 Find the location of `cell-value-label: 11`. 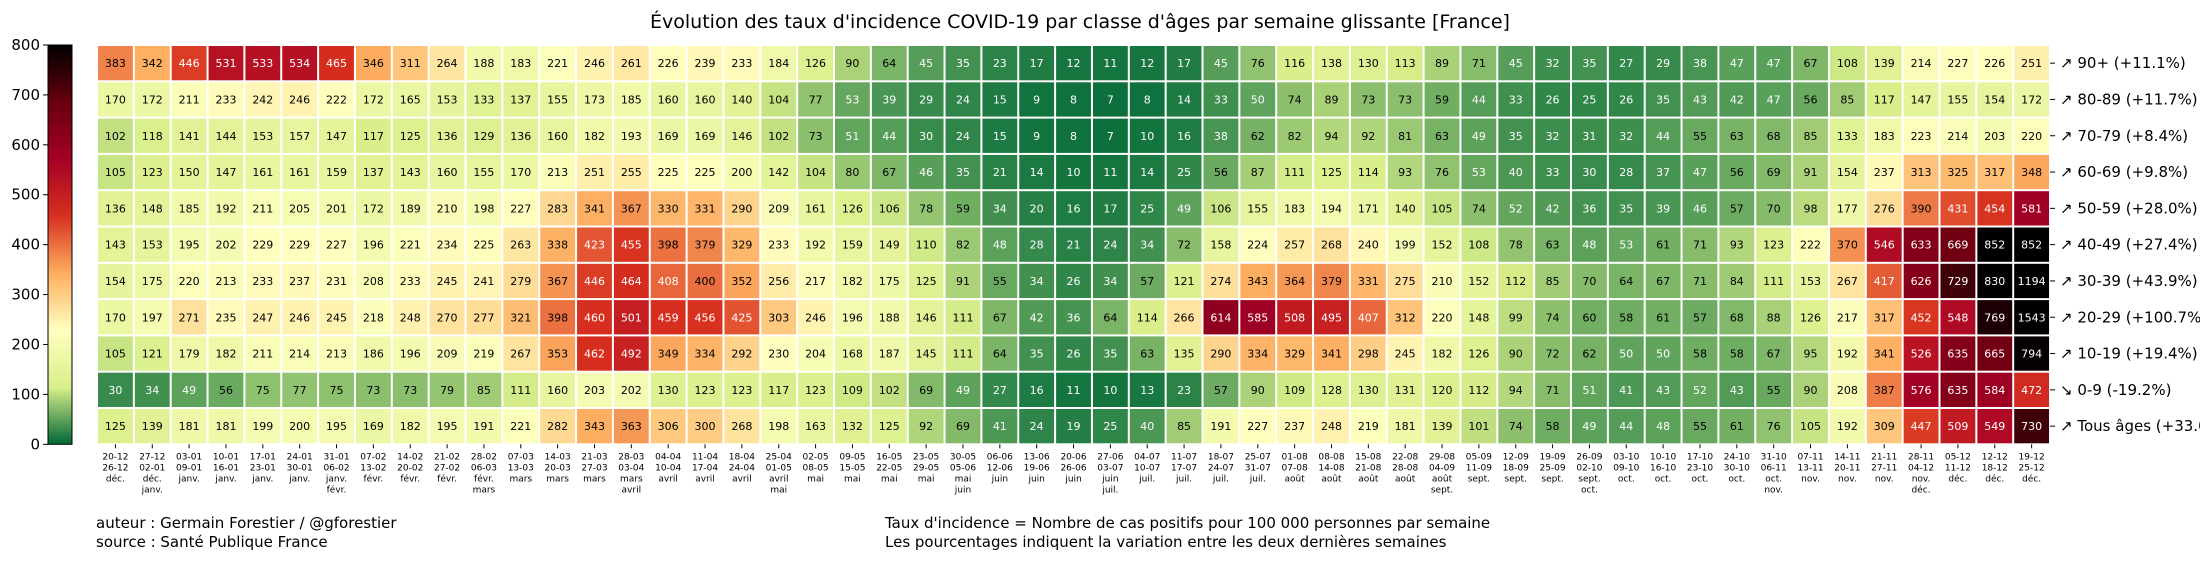

cell-value-label: 11 is located at coordinates (1074, 390).